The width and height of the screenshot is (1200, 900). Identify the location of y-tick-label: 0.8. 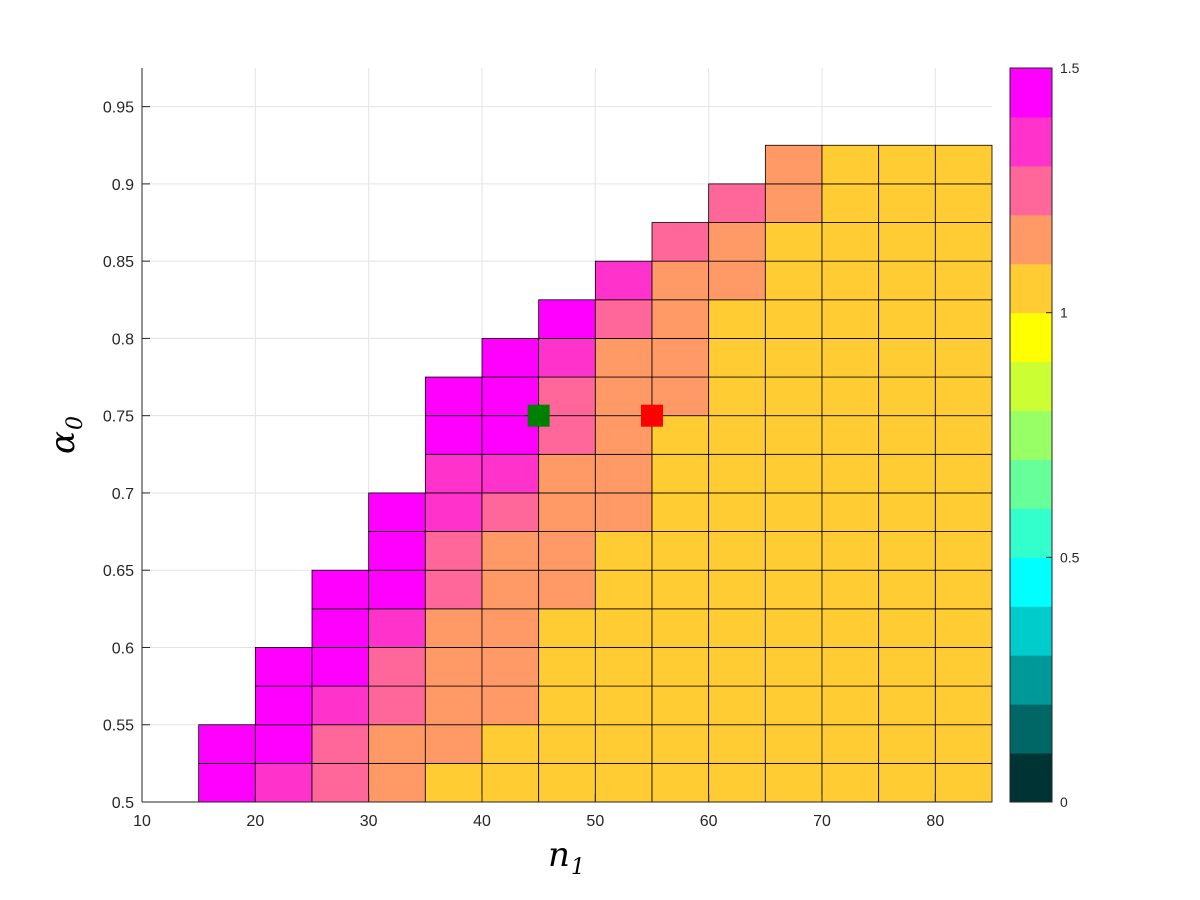
(123, 339).